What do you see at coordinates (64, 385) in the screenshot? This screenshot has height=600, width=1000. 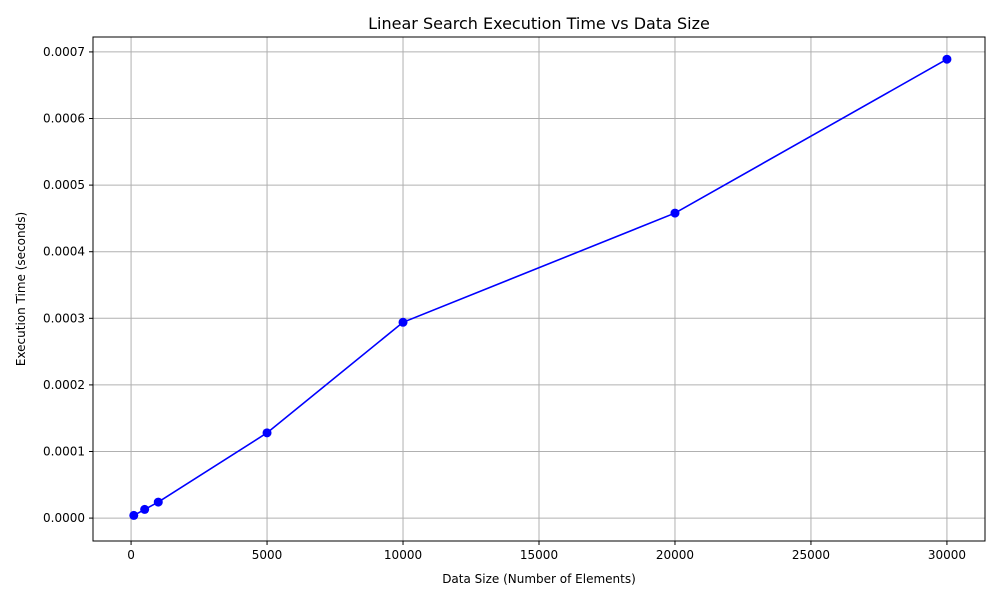 I see `y-tick-label: 0.0002` at bounding box center [64, 385].